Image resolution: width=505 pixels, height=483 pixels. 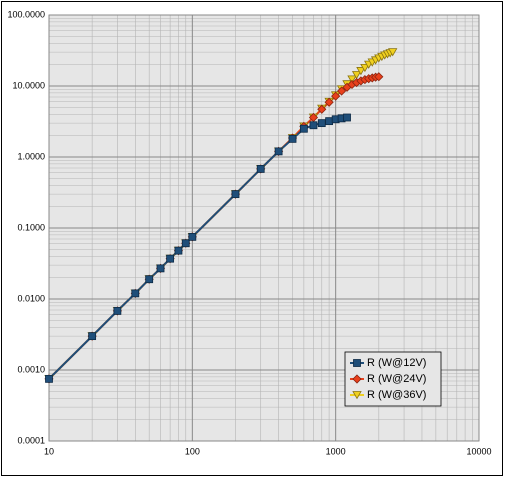 I want to click on y-tick-label: 0.0100, so click(x=31, y=298).